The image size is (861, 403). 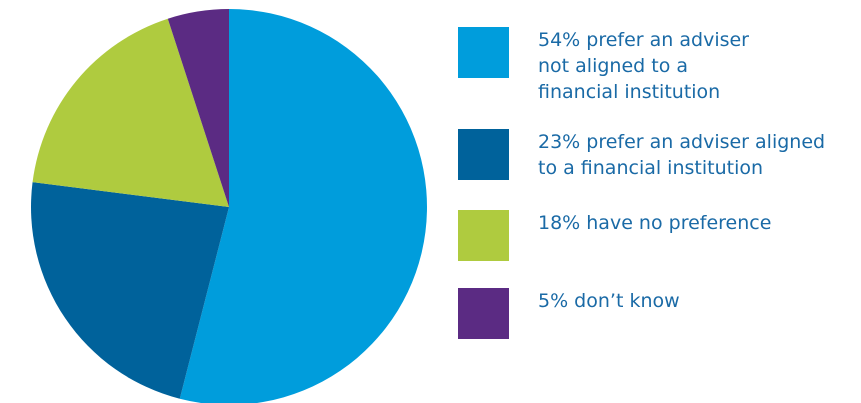 What do you see at coordinates (483, 313) in the screenshot?
I see `legend-swatch-dont-know` at bounding box center [483, 313].